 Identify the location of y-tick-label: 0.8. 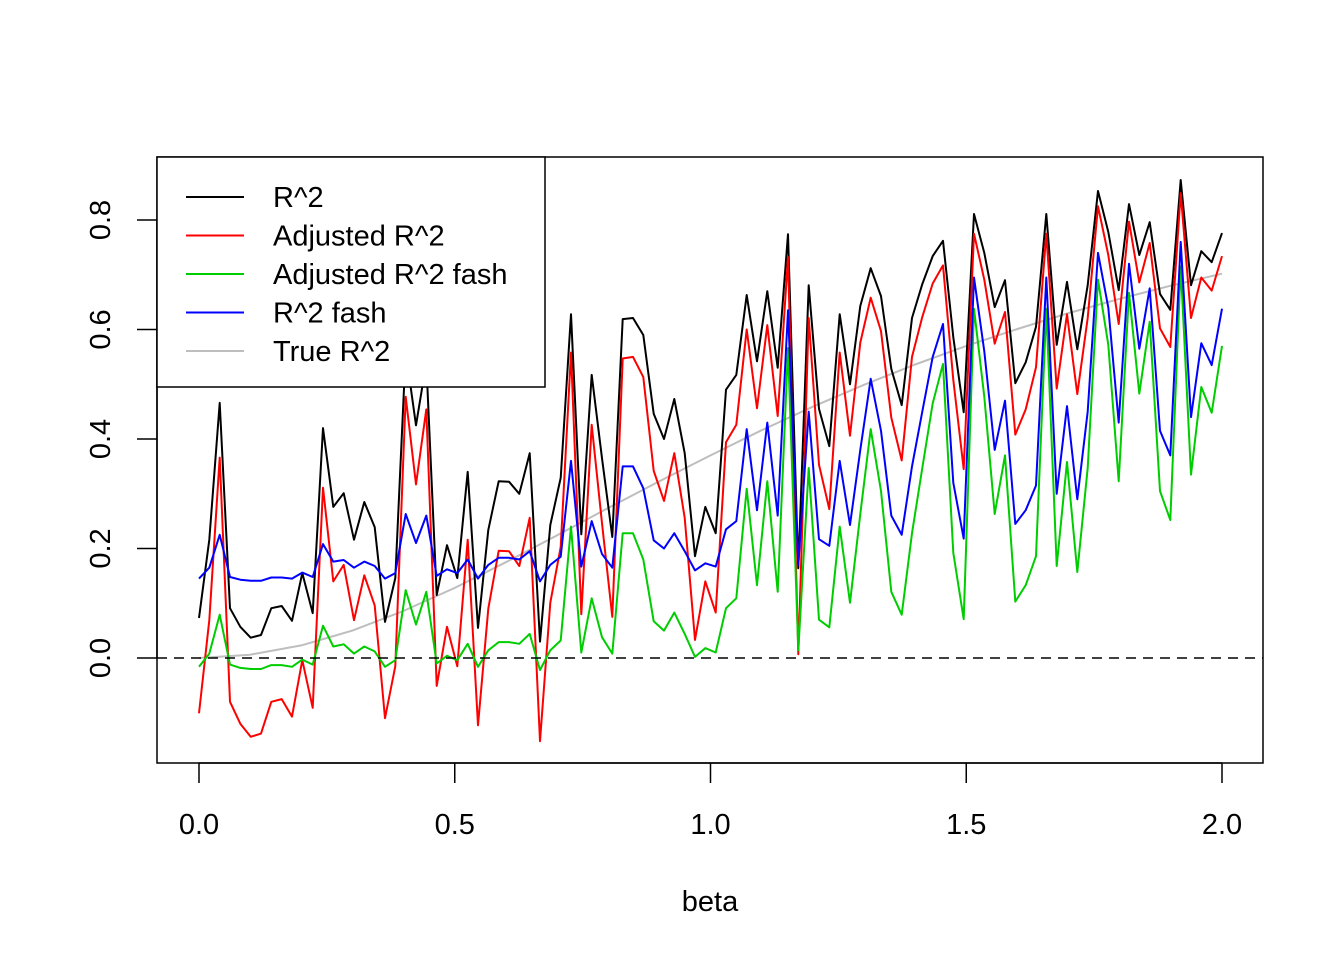
(101, 220).